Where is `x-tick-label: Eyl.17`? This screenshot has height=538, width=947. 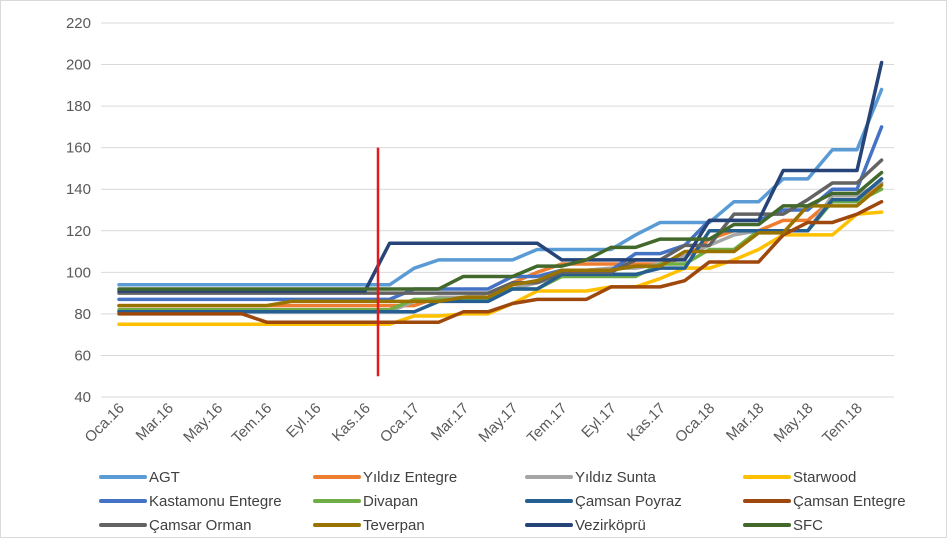 x-tick-label: Eyl.17 is located at coordinates (599, 421).